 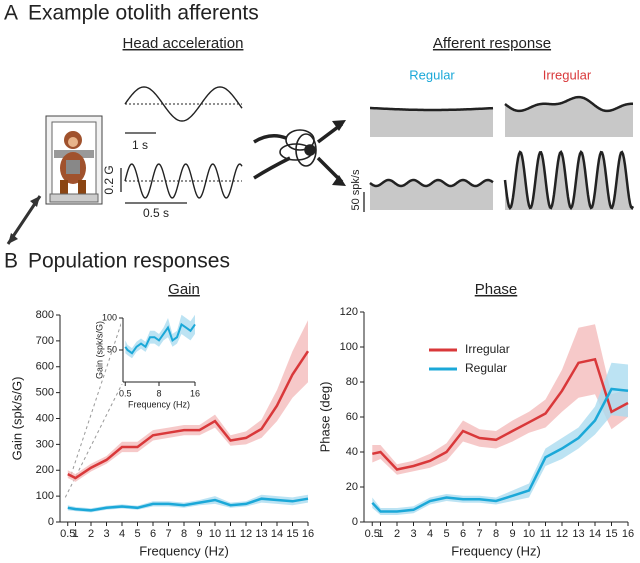 I want to click on y-tick-label: 400, so click(x=45, y=418).